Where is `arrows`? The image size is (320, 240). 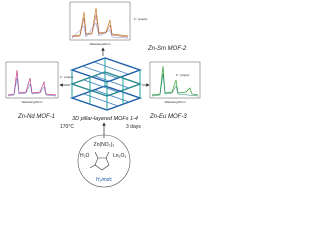
arrows is located at coordinates (104, 92).